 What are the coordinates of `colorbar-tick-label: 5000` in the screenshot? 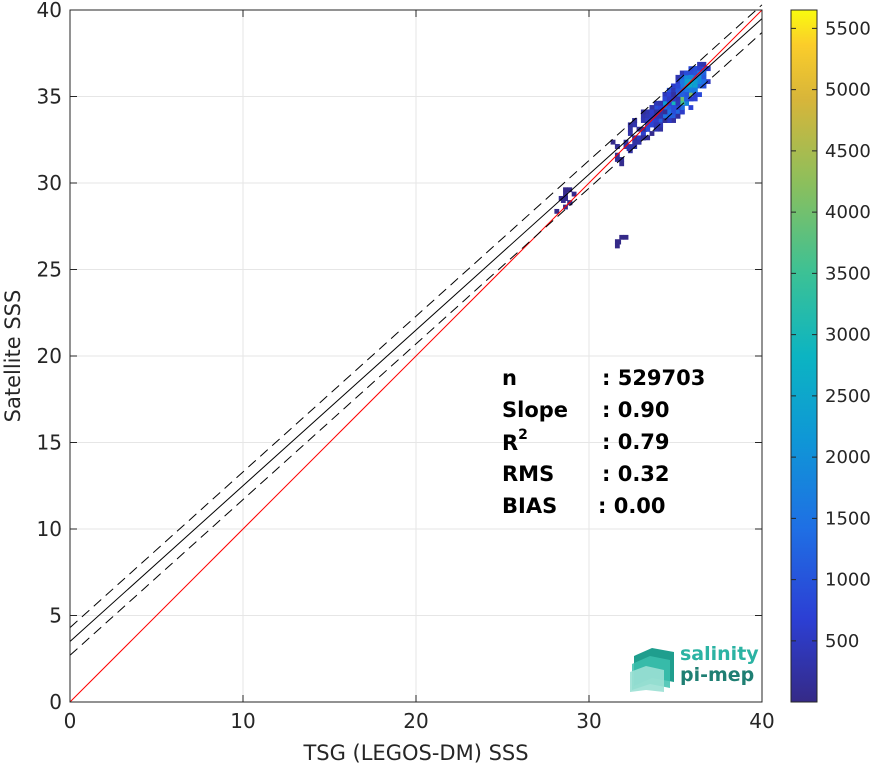 It's located at (848, 90).